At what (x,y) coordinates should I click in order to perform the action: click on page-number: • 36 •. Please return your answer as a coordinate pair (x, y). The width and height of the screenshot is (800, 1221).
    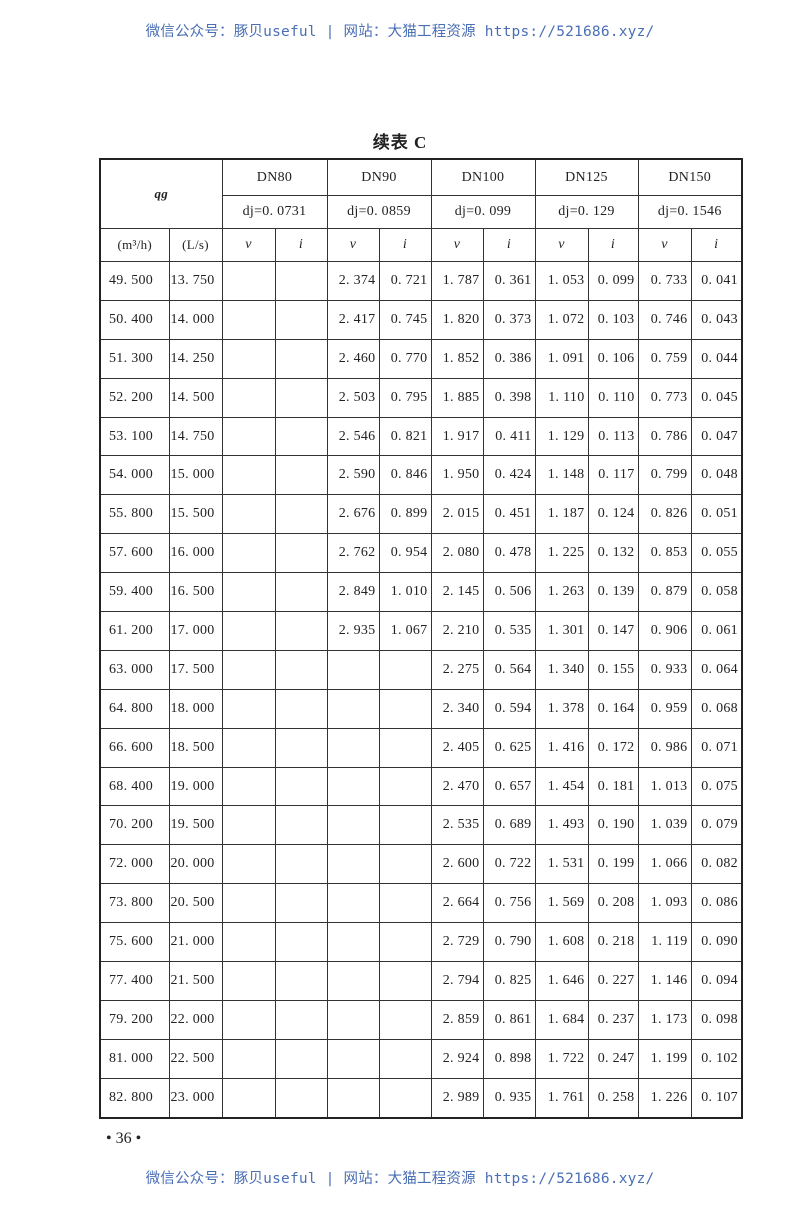
    Looking at the image, I should click on (124, 1138).